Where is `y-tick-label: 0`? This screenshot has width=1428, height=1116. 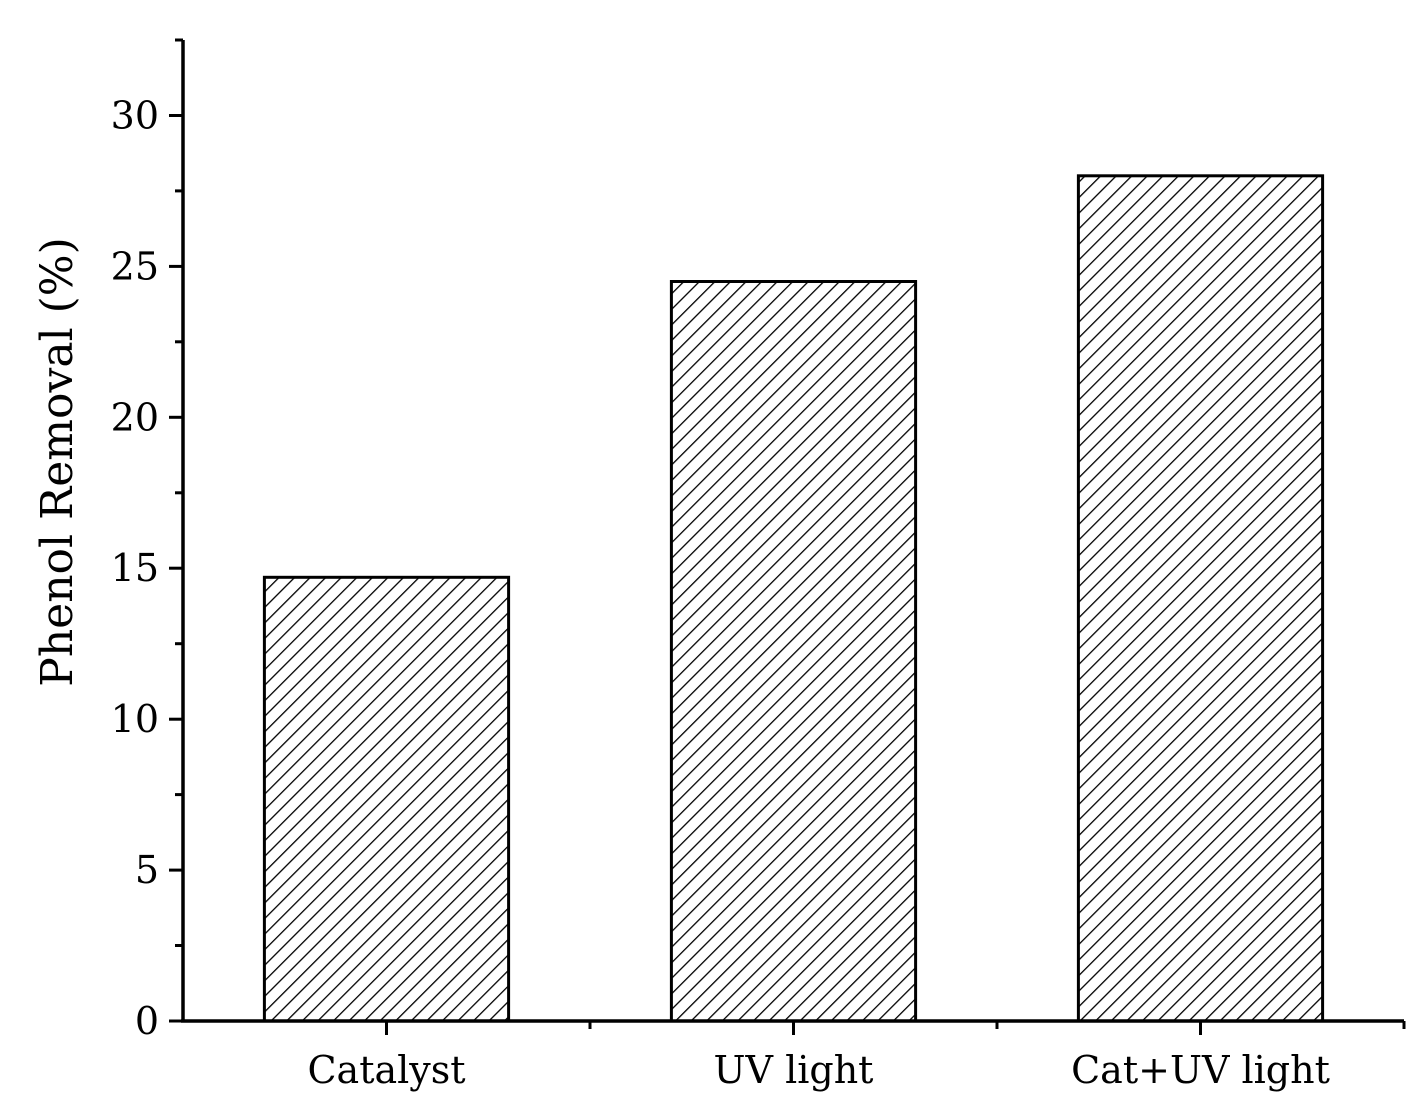
y-tick-label: 0 is located at coordinates (147, 1021).